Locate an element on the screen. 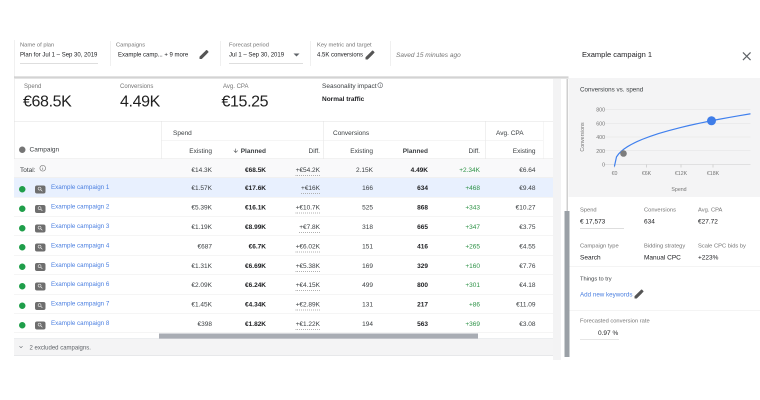 The image size is (760, 400). svg-text: 200 is located at coordinates (600, 152).